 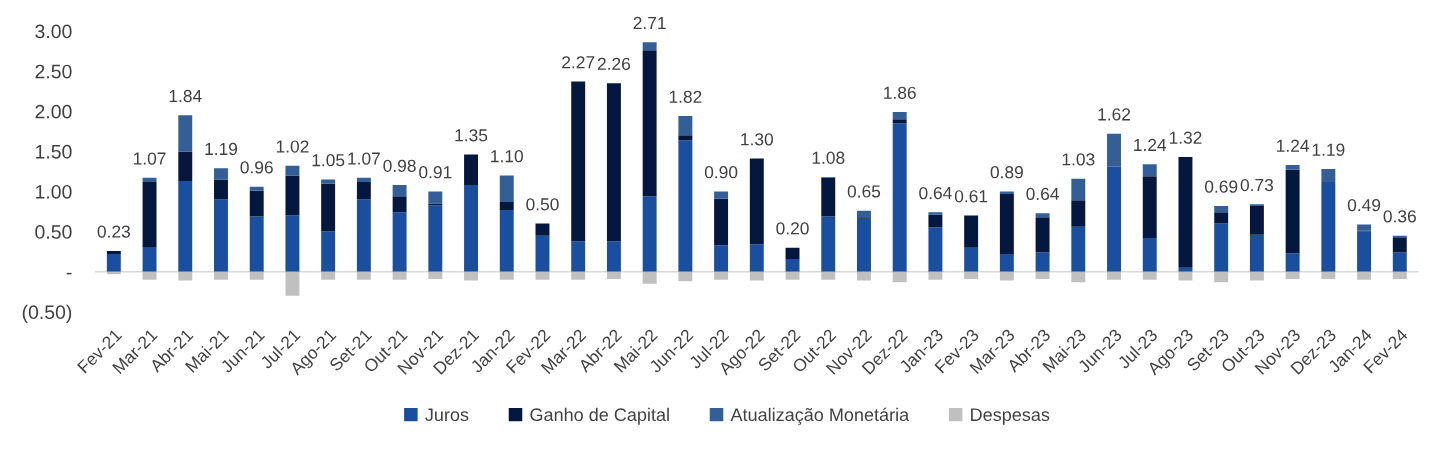 What do you see at coordinates (900, 92) in the screenshot?
I see `total-label: 1.86` at bounding box center [900, 92].